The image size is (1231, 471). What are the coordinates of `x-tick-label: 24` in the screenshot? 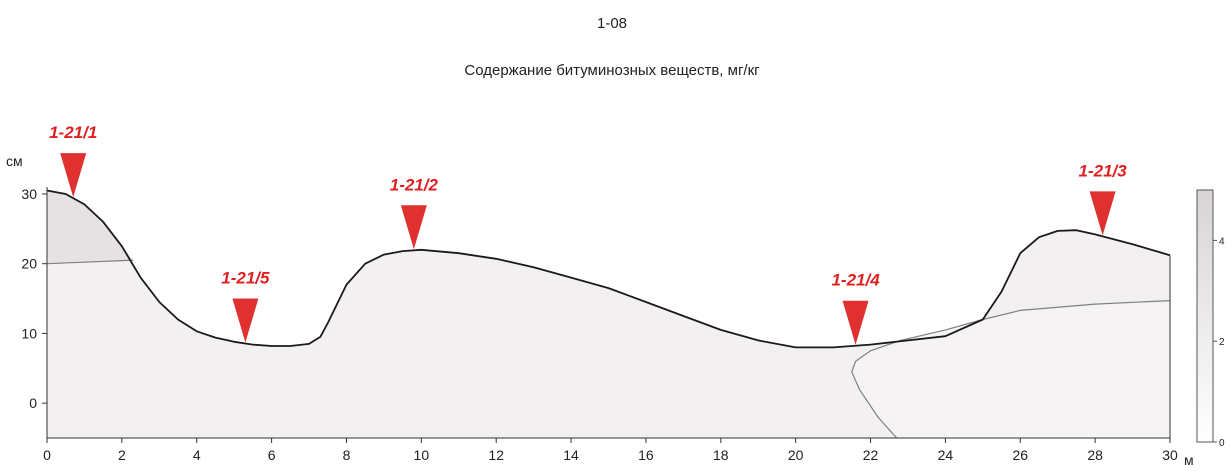 It's located at (946, 455).